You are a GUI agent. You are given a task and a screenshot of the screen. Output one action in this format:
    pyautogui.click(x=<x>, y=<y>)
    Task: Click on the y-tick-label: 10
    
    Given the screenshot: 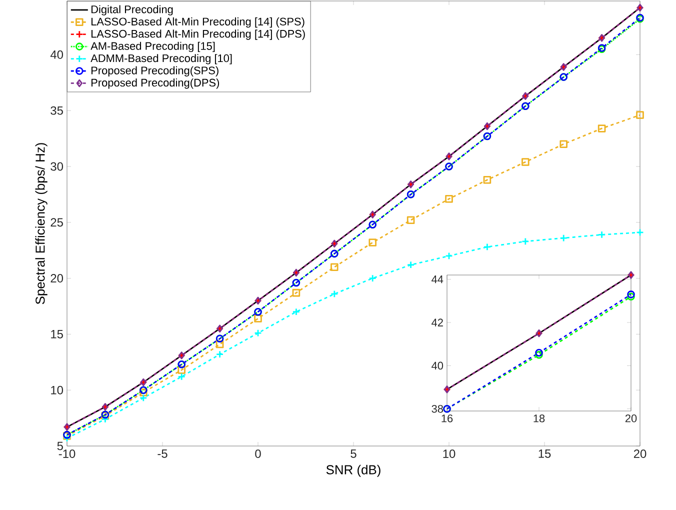 What is the action you would take?
    pyautogui.click(x=57, y=390)
    